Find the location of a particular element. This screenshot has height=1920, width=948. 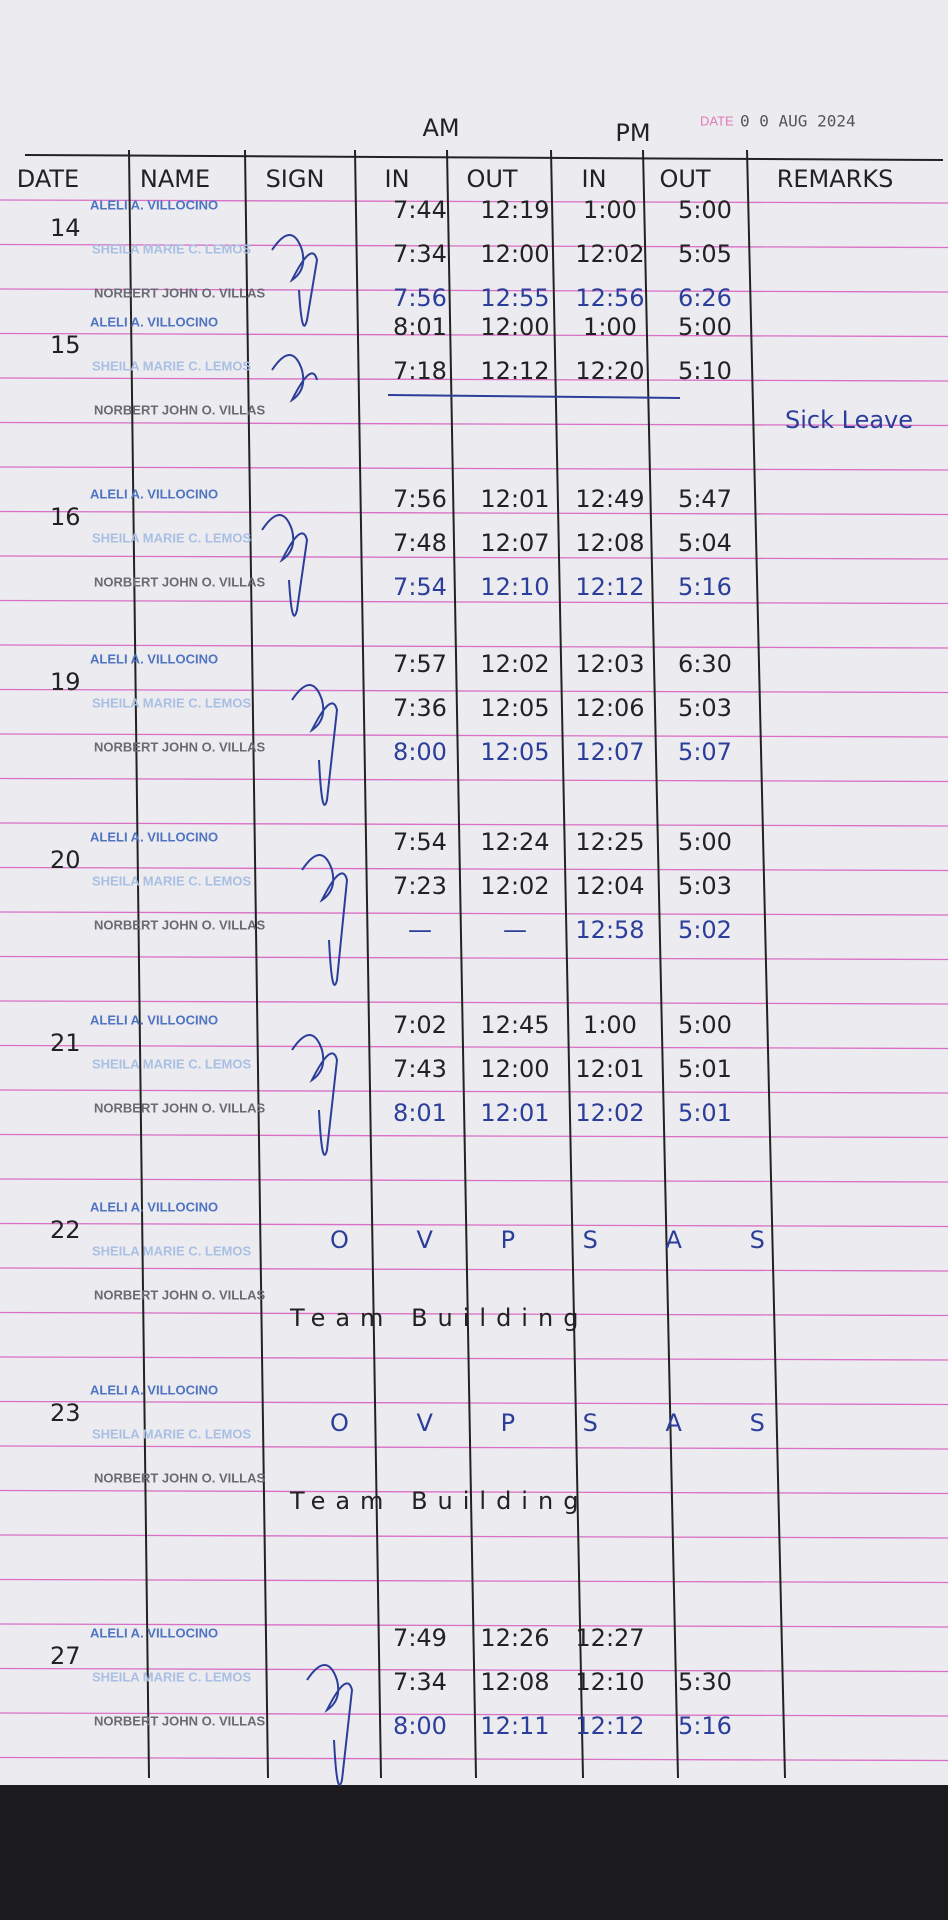

time-entry: 12:25 is located at coordinates (609, 842).